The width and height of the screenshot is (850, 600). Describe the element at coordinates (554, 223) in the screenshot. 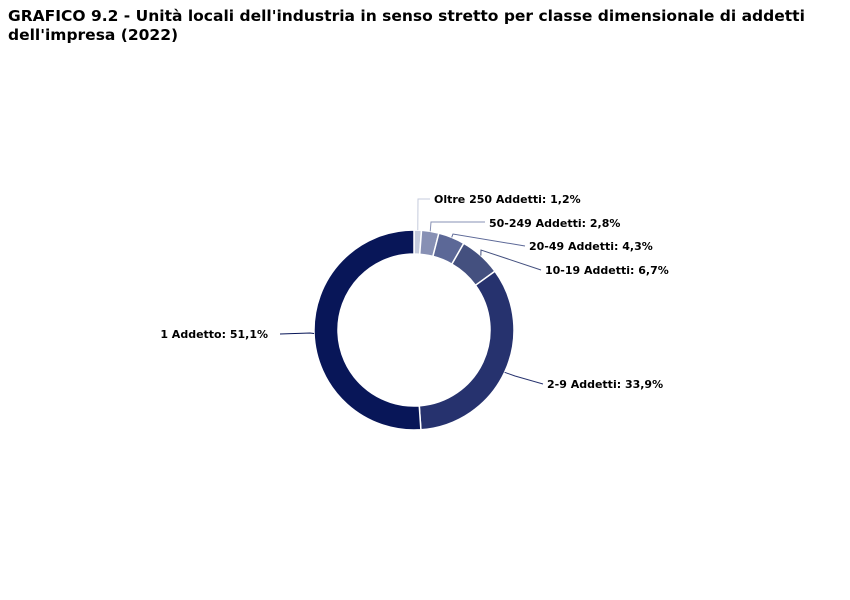

I see `data-label-1: 50-249 Addetti: 2,8%` at that location.